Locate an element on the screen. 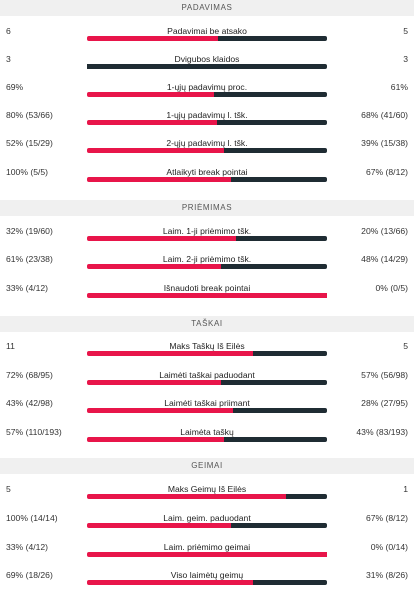 This screenshot has height=599, width=414. home-value: 69% is located at coordinates (15, 87).